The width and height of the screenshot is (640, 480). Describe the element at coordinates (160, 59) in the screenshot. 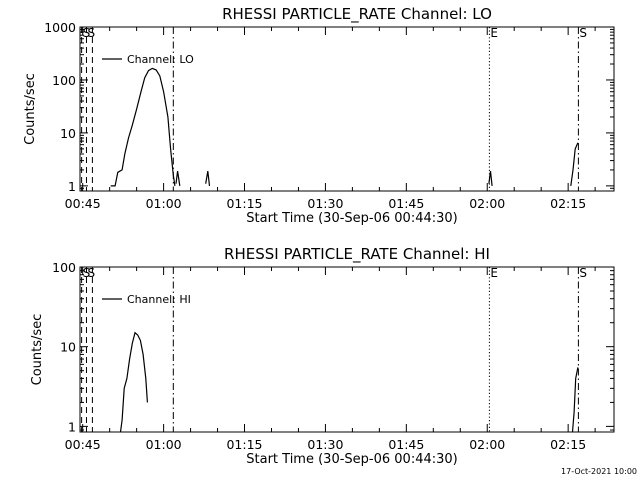

I see `legend-entry: Channel: LO` at that location.